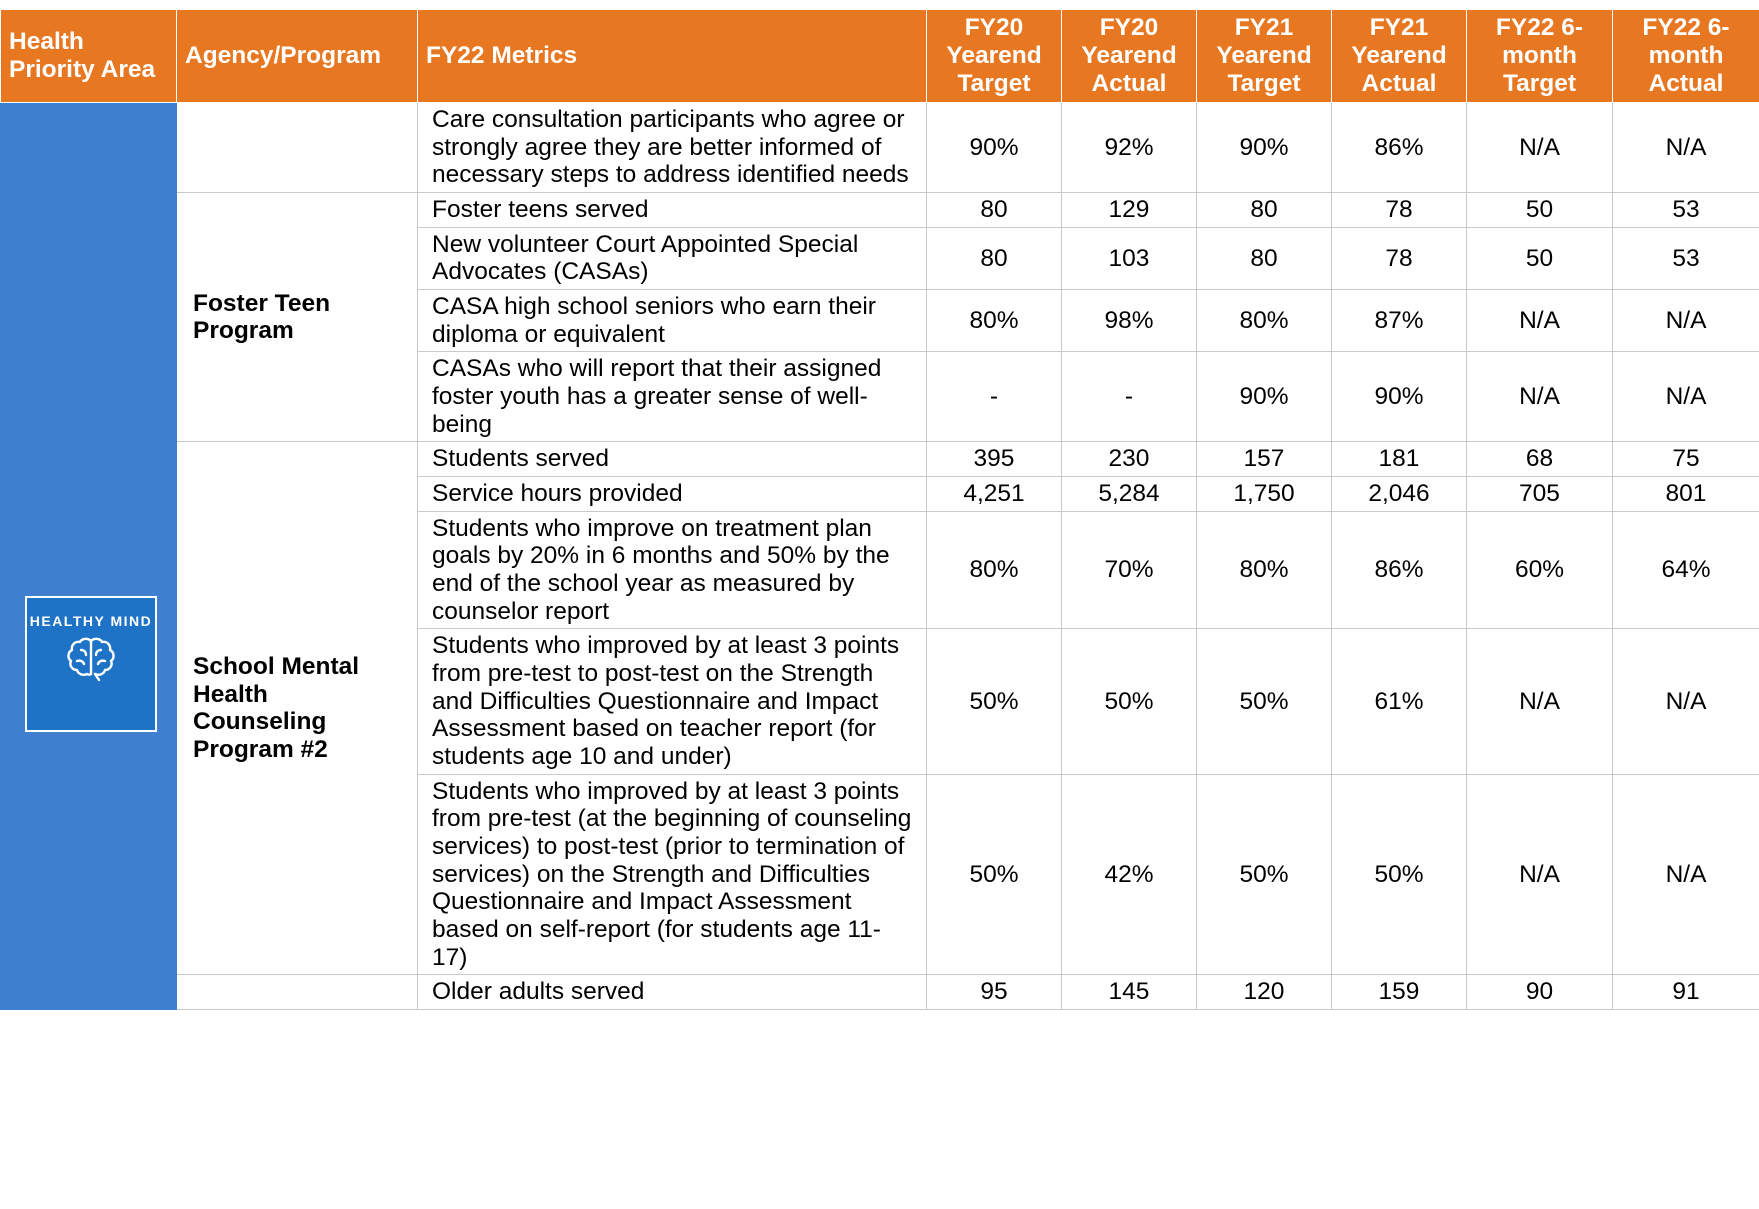  What do you see at coordinates (1399, 701) in the screenshot?
I see `value-cell: 61%` at bounding box center [1399, 701].